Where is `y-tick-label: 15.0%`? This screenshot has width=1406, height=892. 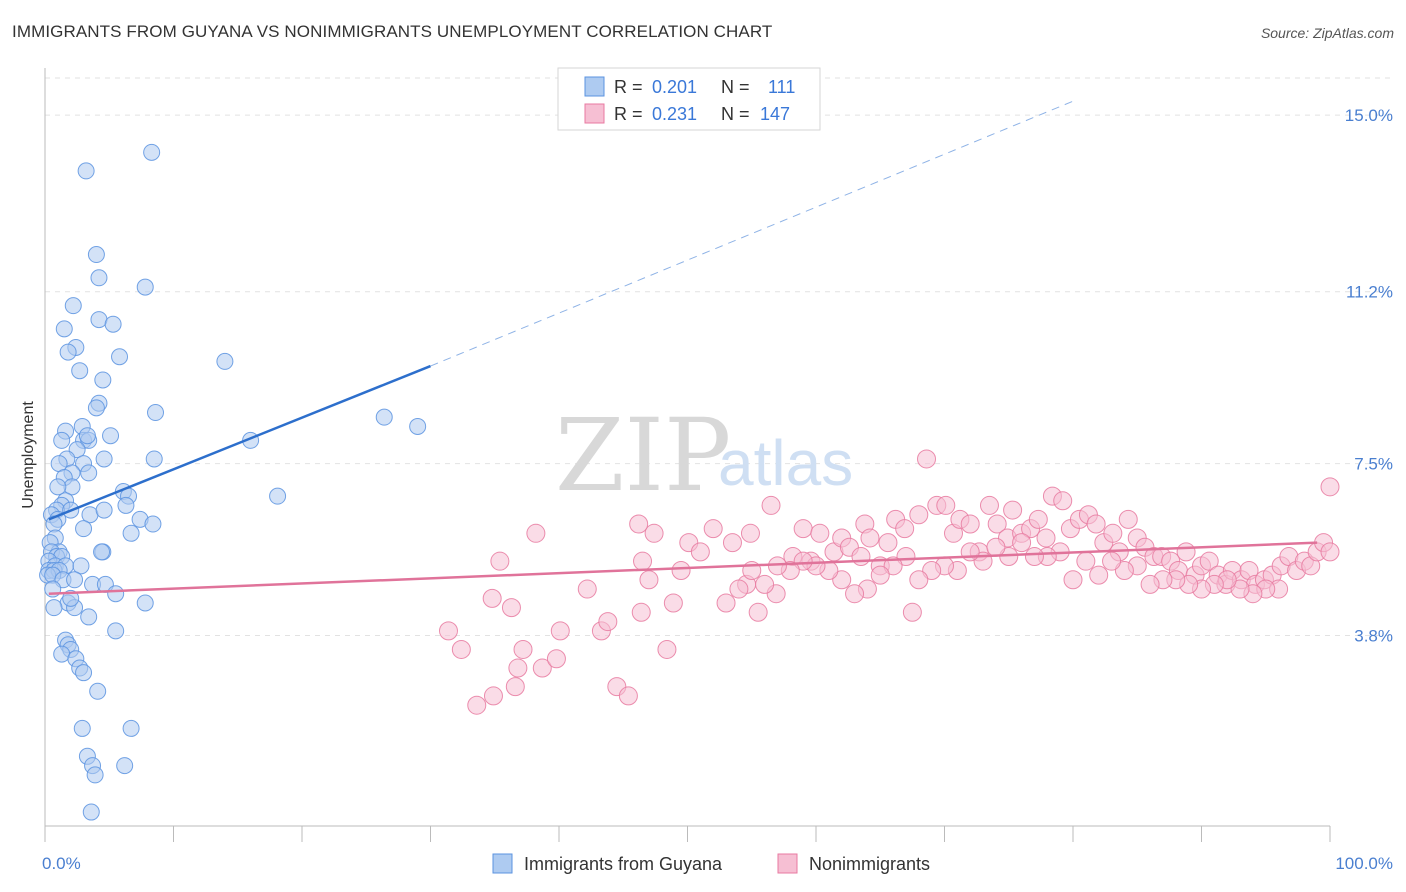 y-tick-label: 15.0% is located at coordinates (1369, 115).